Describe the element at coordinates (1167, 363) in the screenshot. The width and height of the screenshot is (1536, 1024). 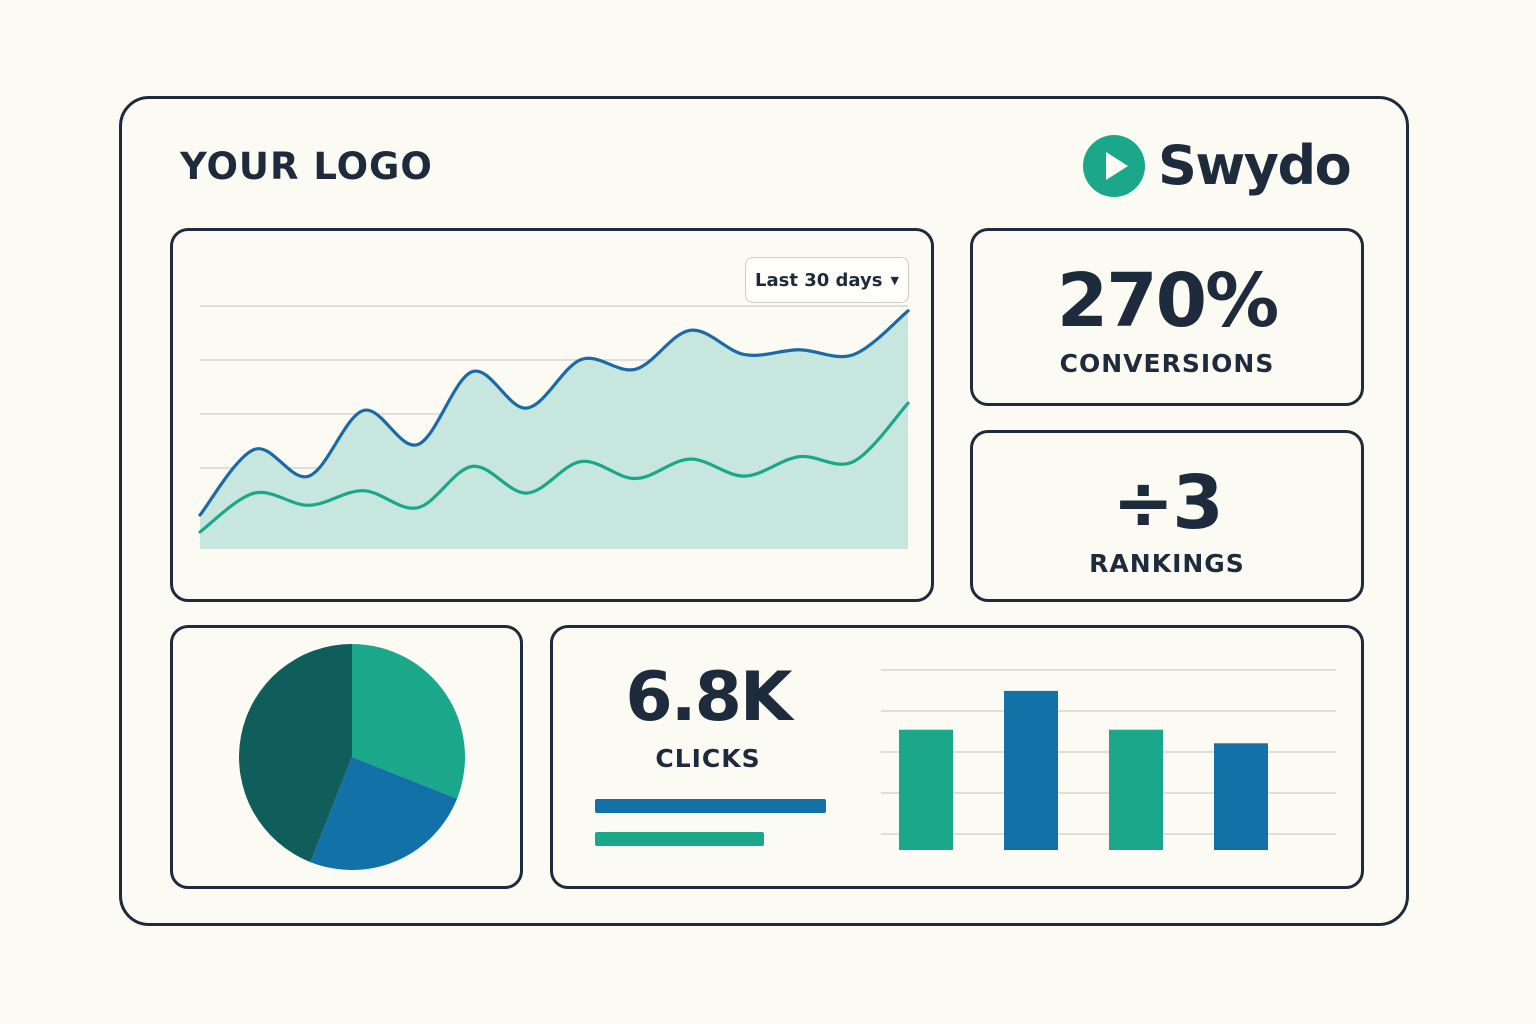
I see `conversions-label: CONVERSIONS` at that location.